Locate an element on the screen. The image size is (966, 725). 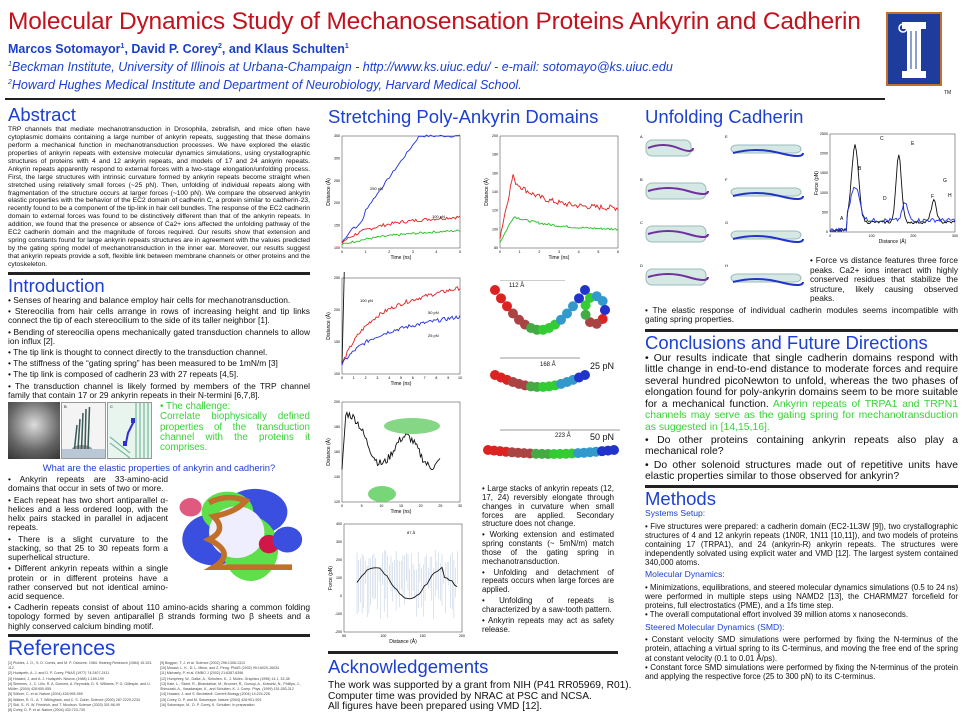
x-tick-label: 9 is located at coordinates (448, 378).